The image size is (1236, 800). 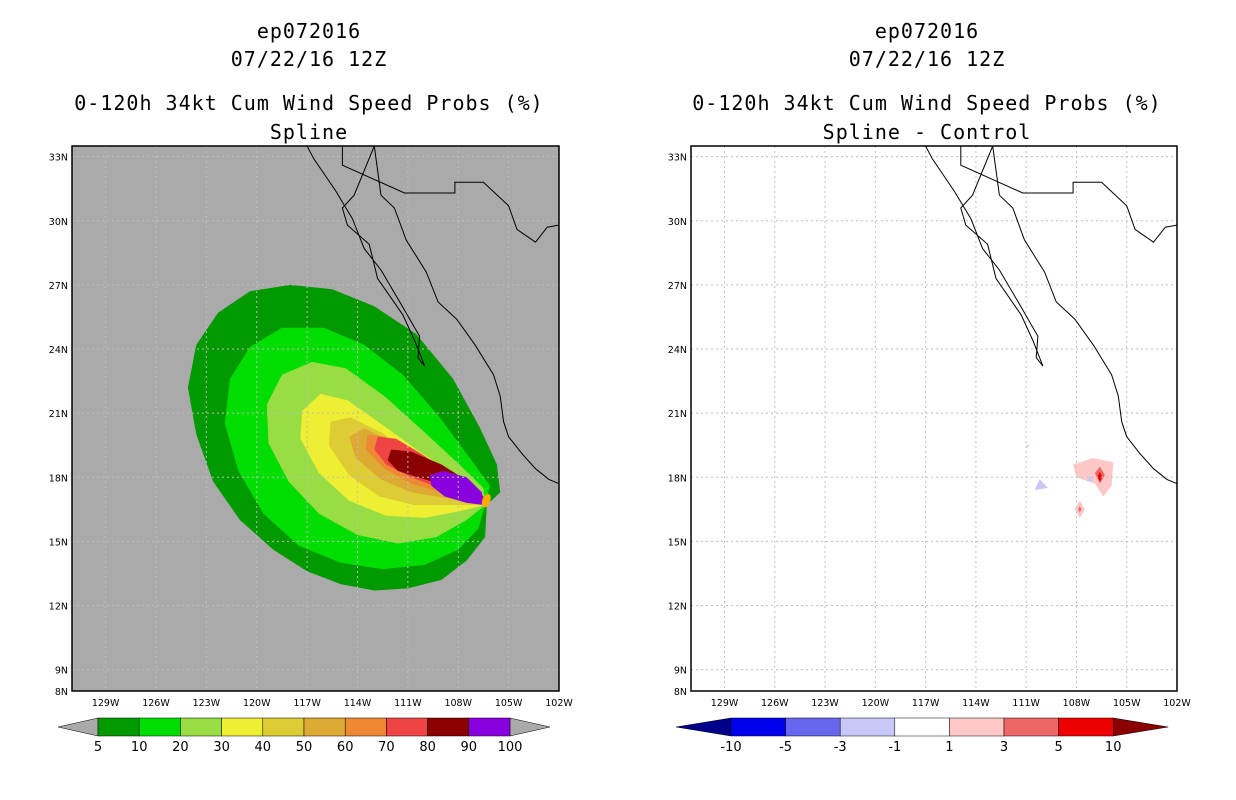 What do you see at coordinates (345, 747) in the screenshot?
I see `colorbar-label: 60` at bounding box center [345, 747].